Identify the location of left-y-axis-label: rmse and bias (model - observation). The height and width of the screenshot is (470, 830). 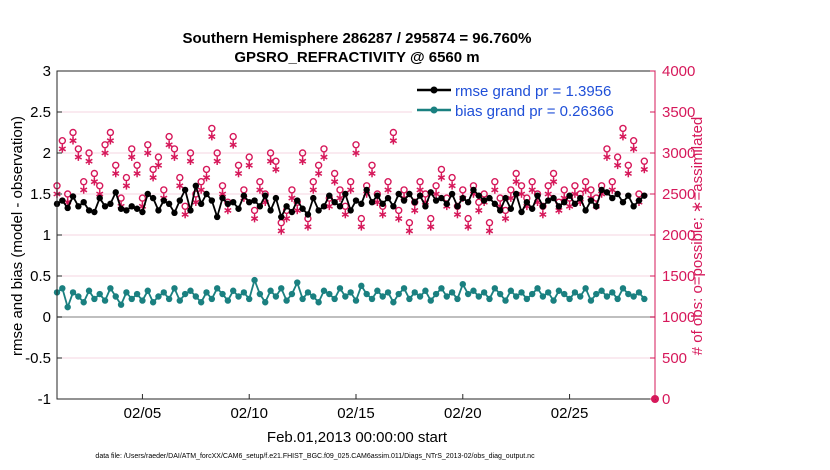
(17, 236).